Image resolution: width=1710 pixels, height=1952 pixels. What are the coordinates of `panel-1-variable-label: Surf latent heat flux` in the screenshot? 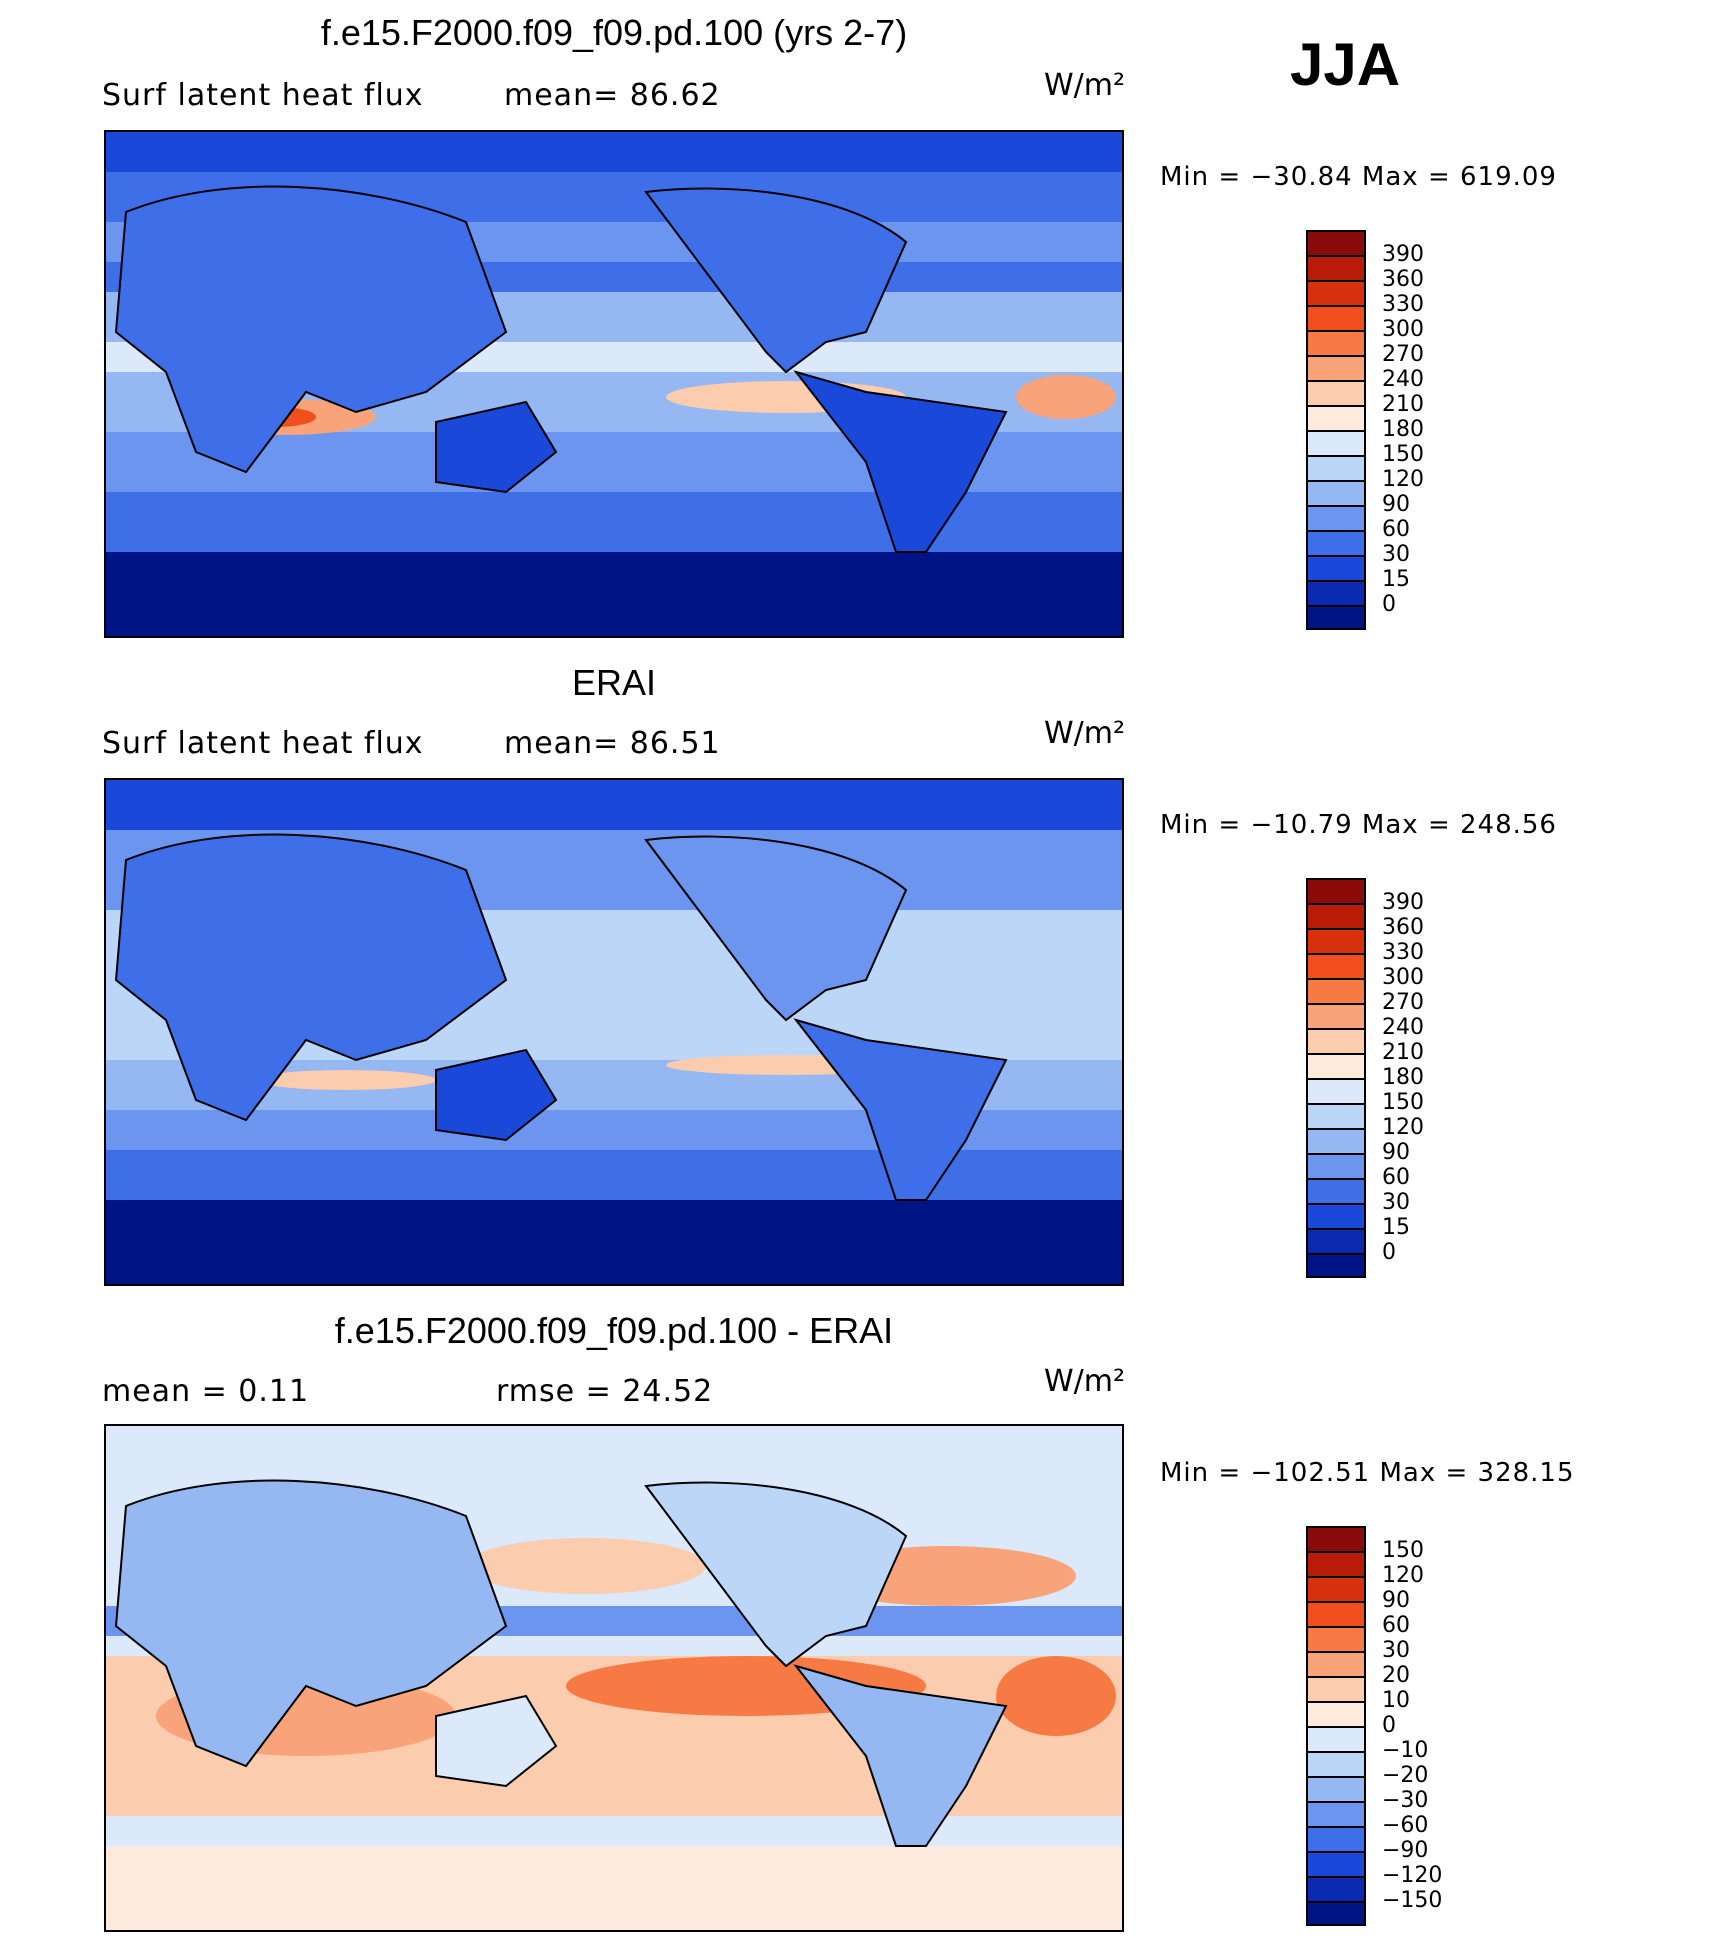 It's located at (263, 95).